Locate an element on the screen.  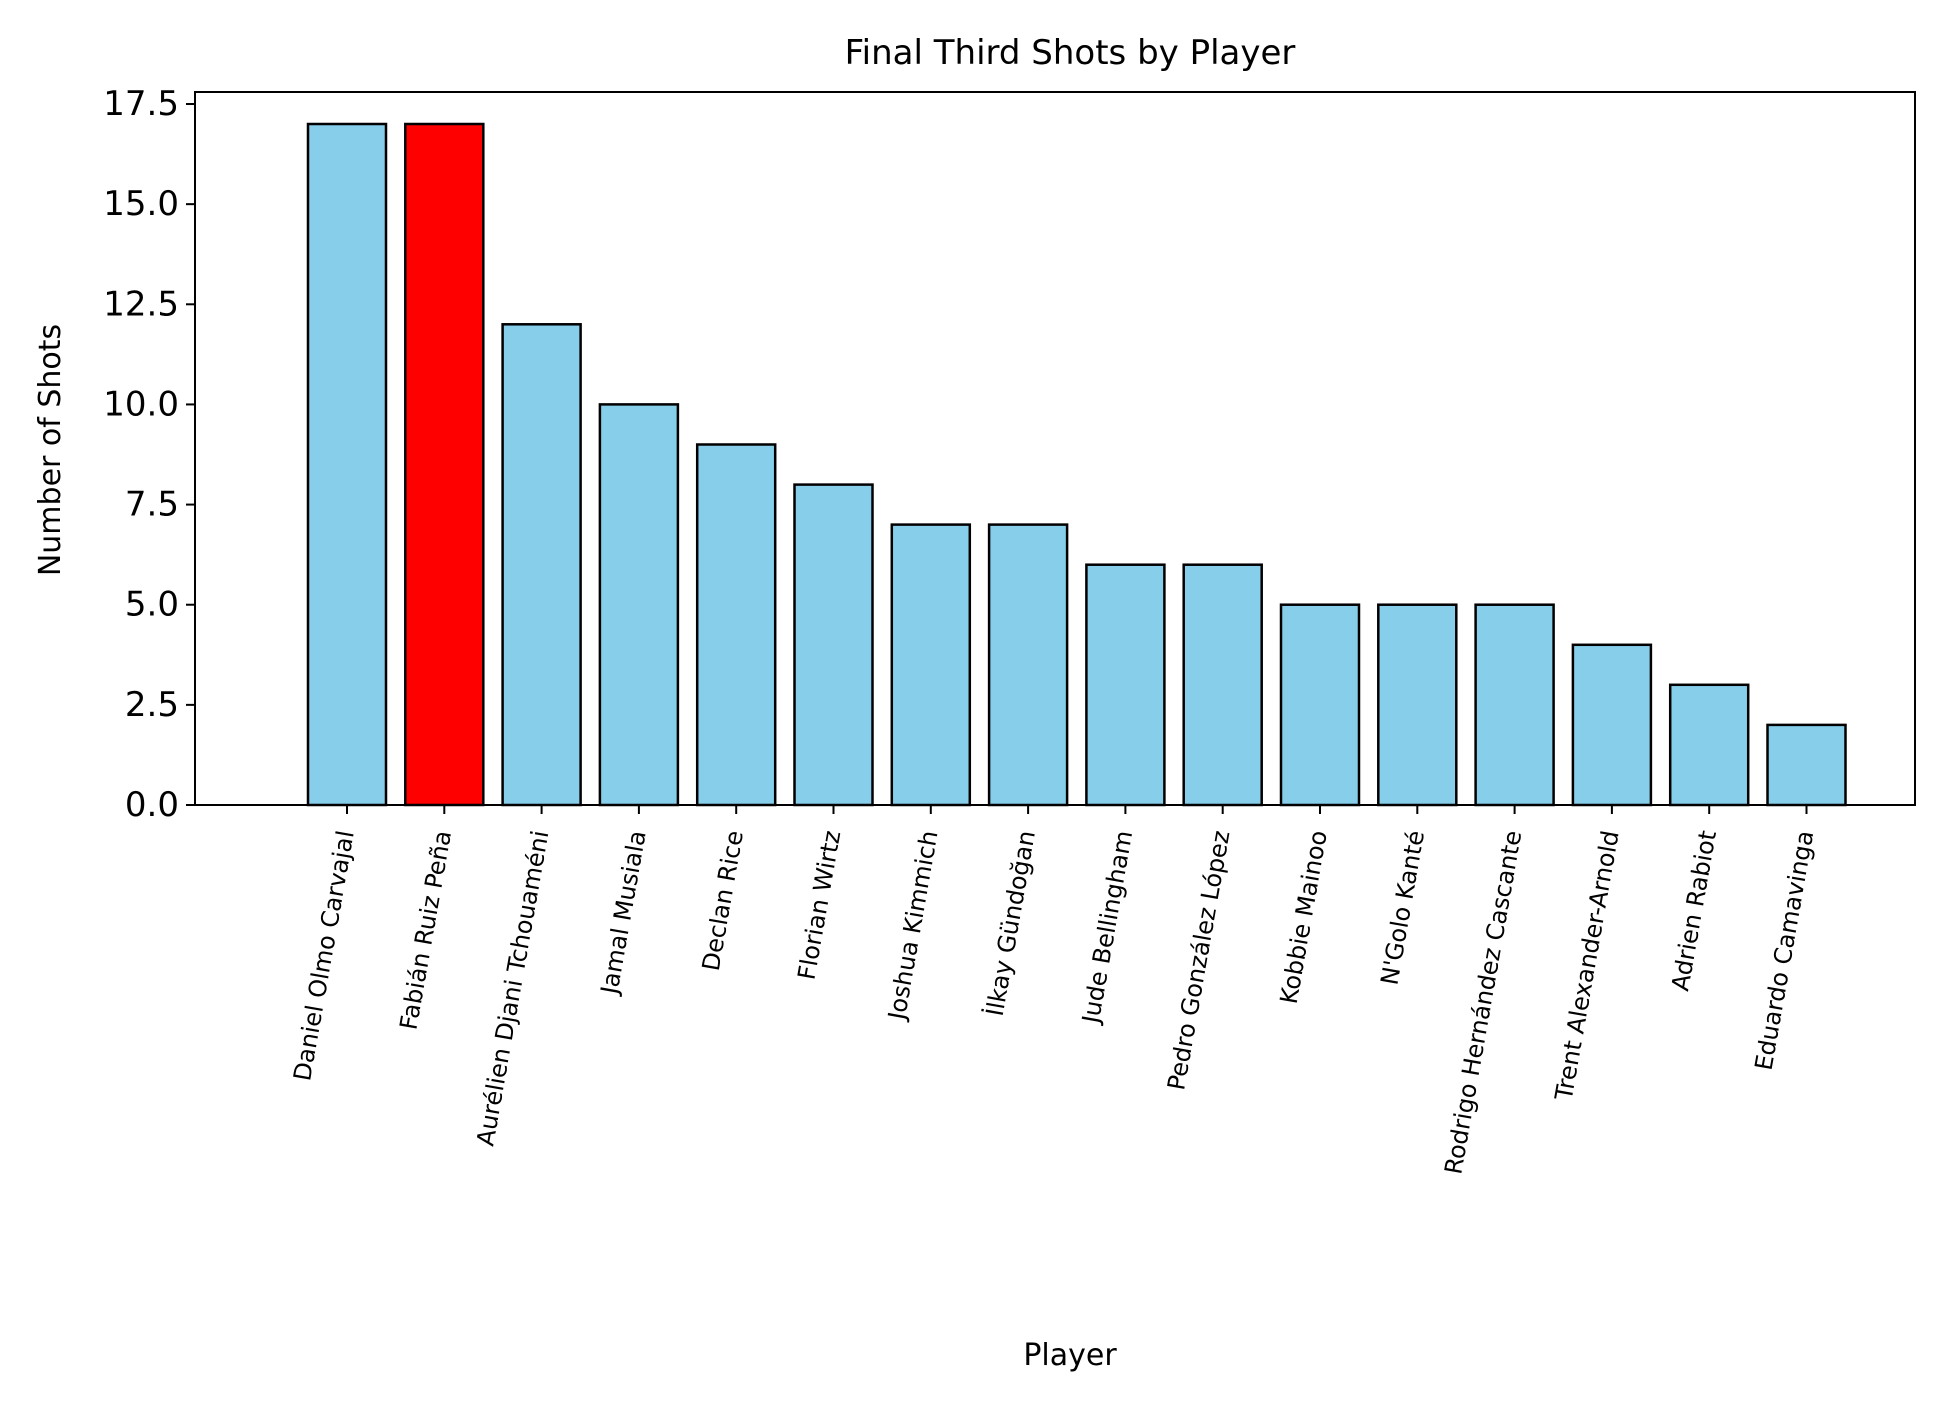
x-tick-label: Aurélien Djani Tchouaméni is located at coordinates (512, 988).